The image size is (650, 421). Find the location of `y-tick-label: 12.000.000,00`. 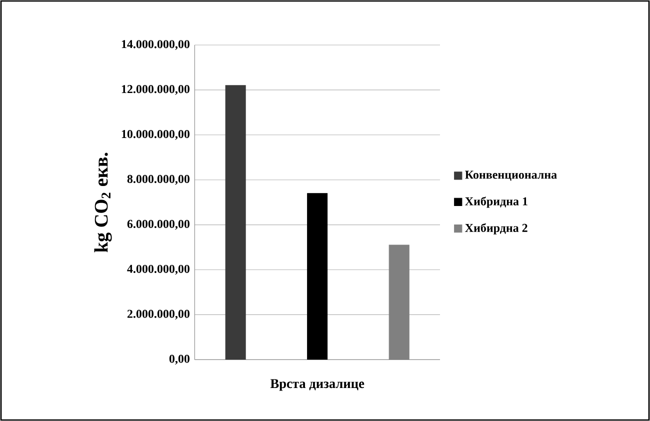

y-tick-label: 12.000.000,00 is located at coordinates (156, 90).